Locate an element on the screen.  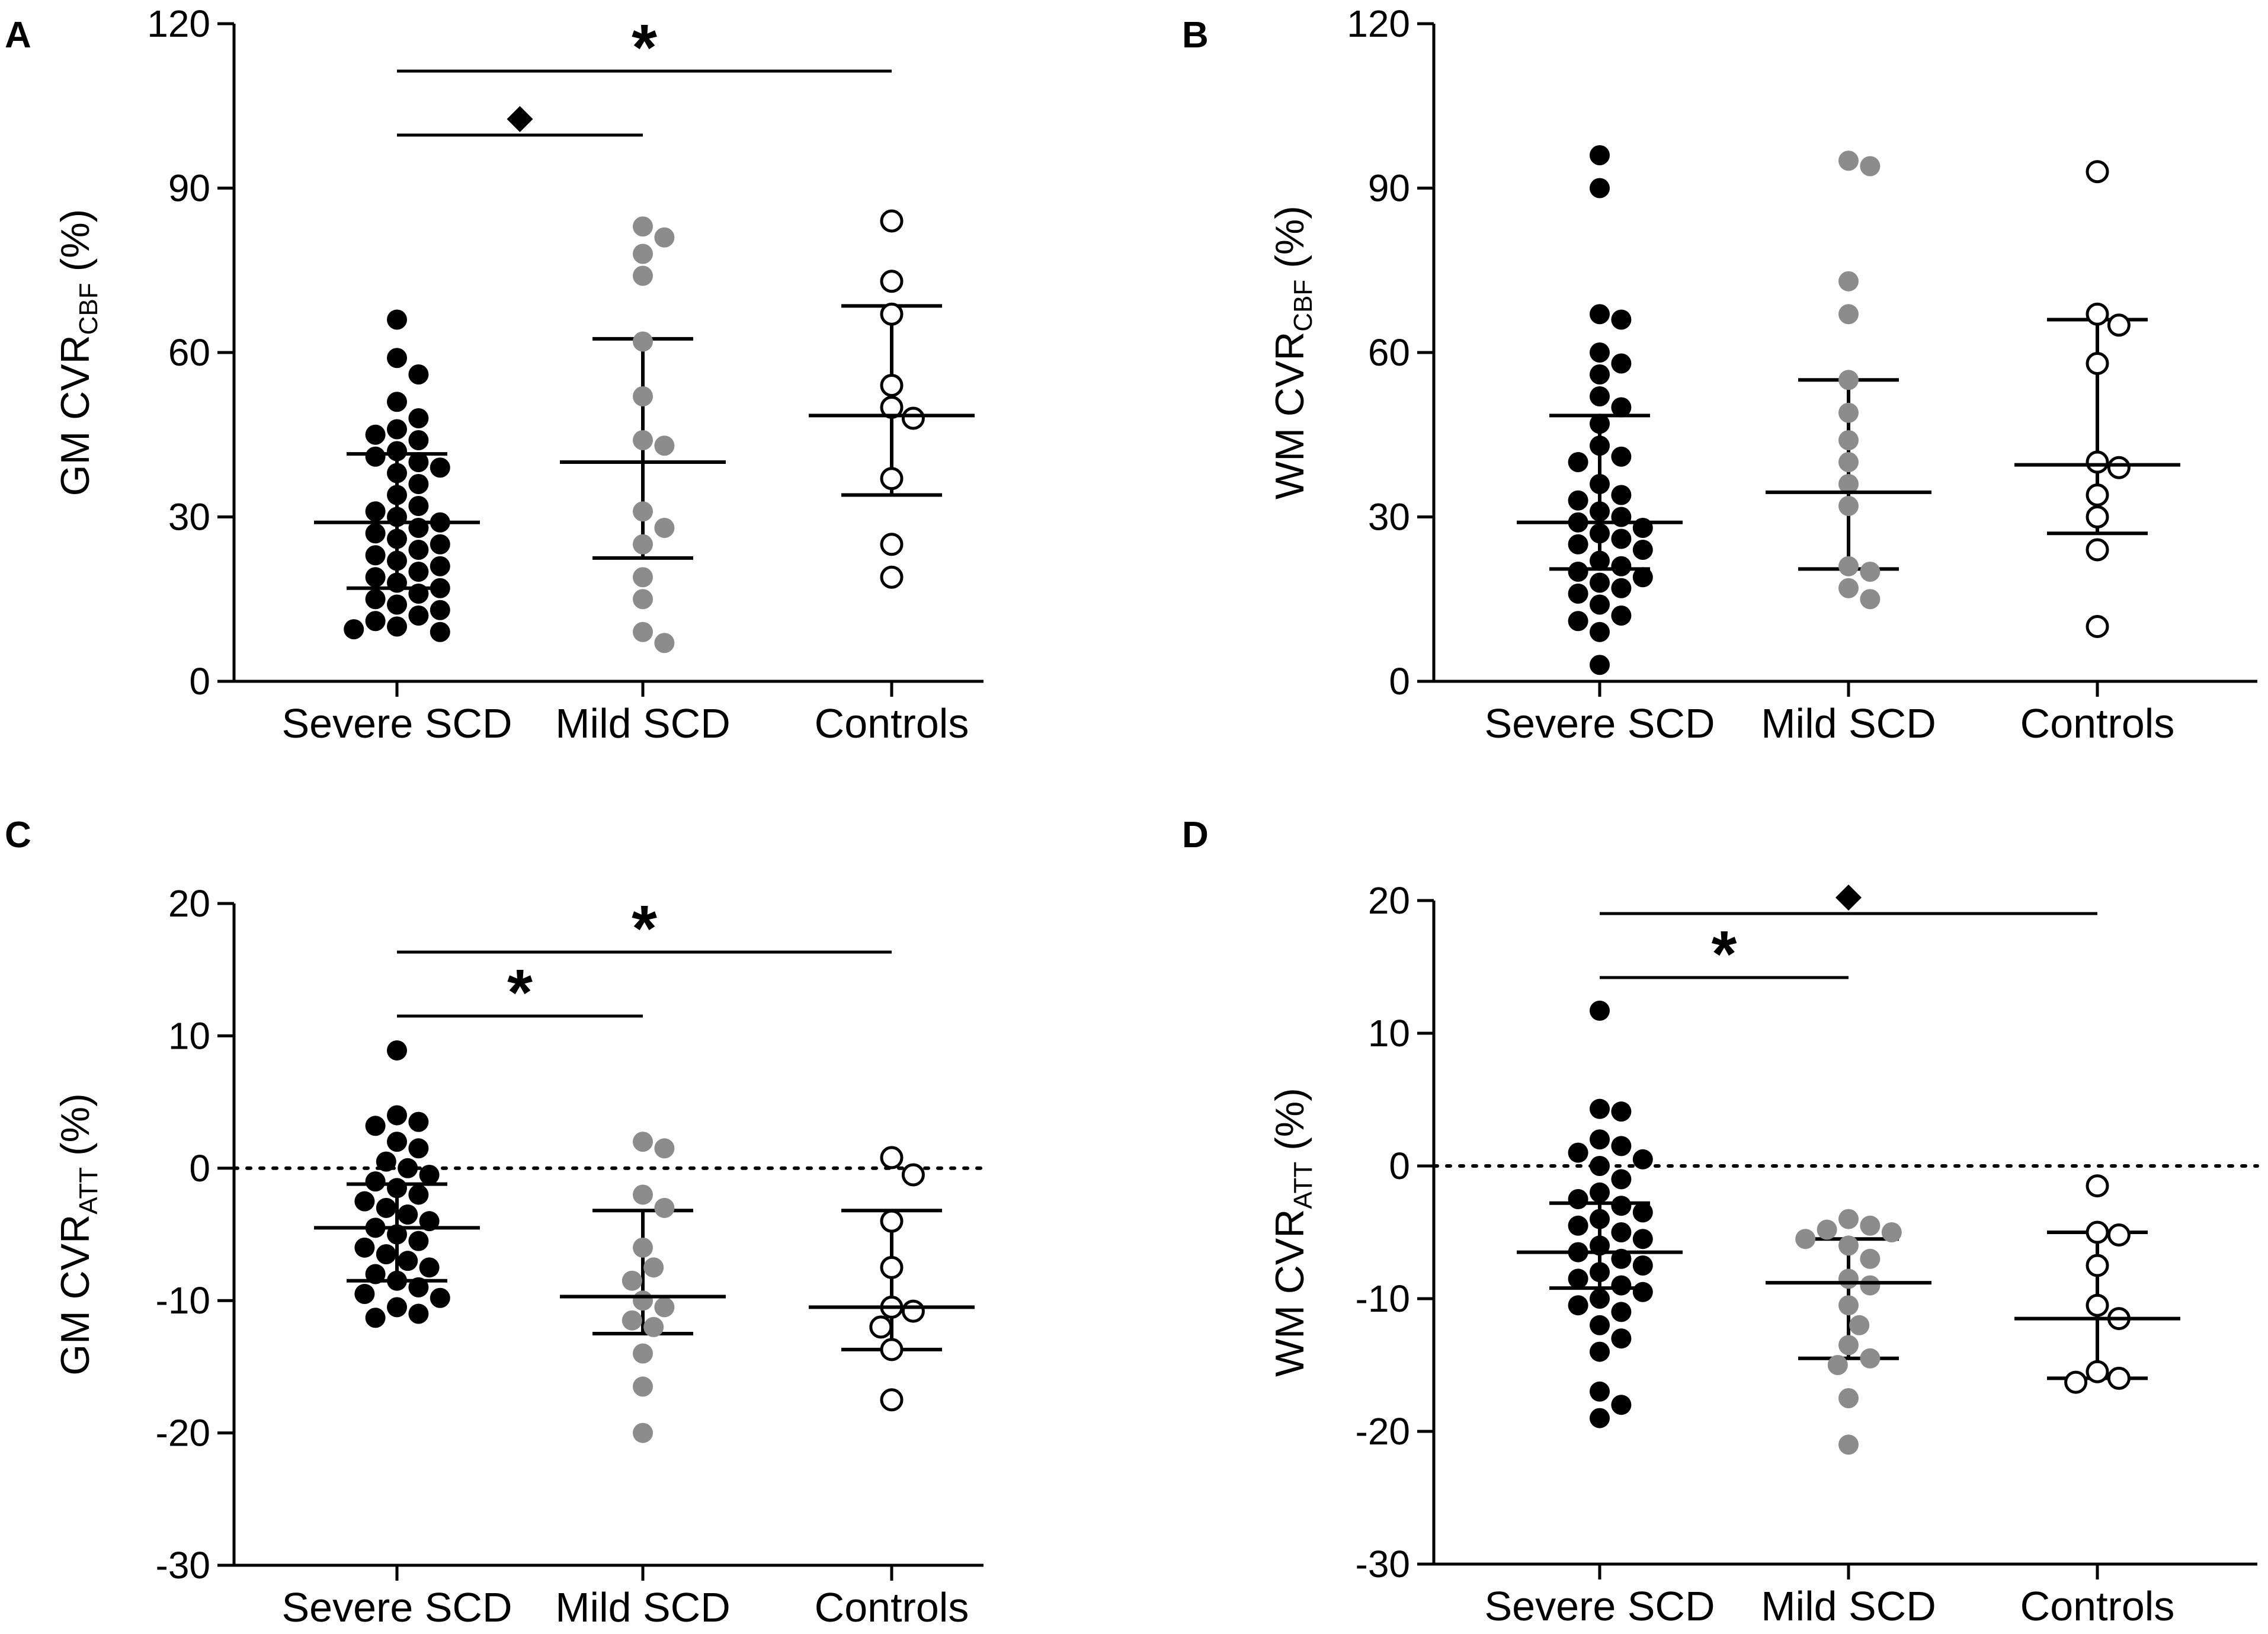
y-axis-label-main: GM CVR is located at coordinates (75, 415).